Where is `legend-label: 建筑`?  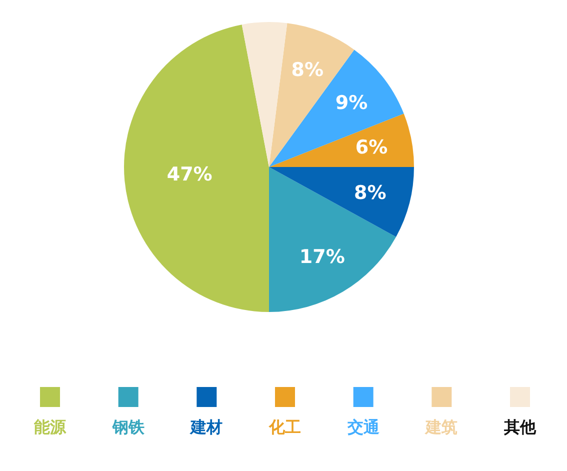 legend-label: 建筑 is located at coordinates (441, 427).